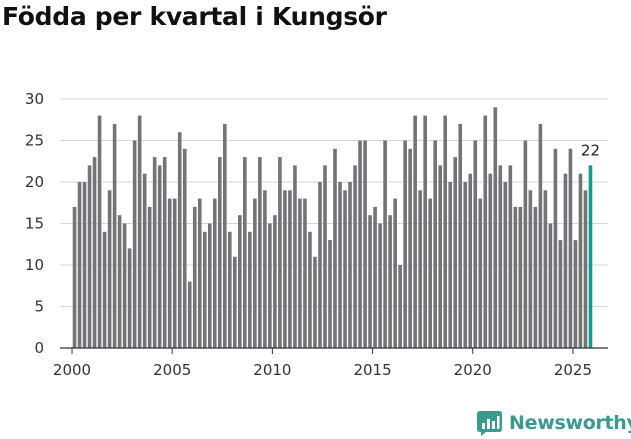  I want to click on y-tick-label: 15, so click(34, 224).